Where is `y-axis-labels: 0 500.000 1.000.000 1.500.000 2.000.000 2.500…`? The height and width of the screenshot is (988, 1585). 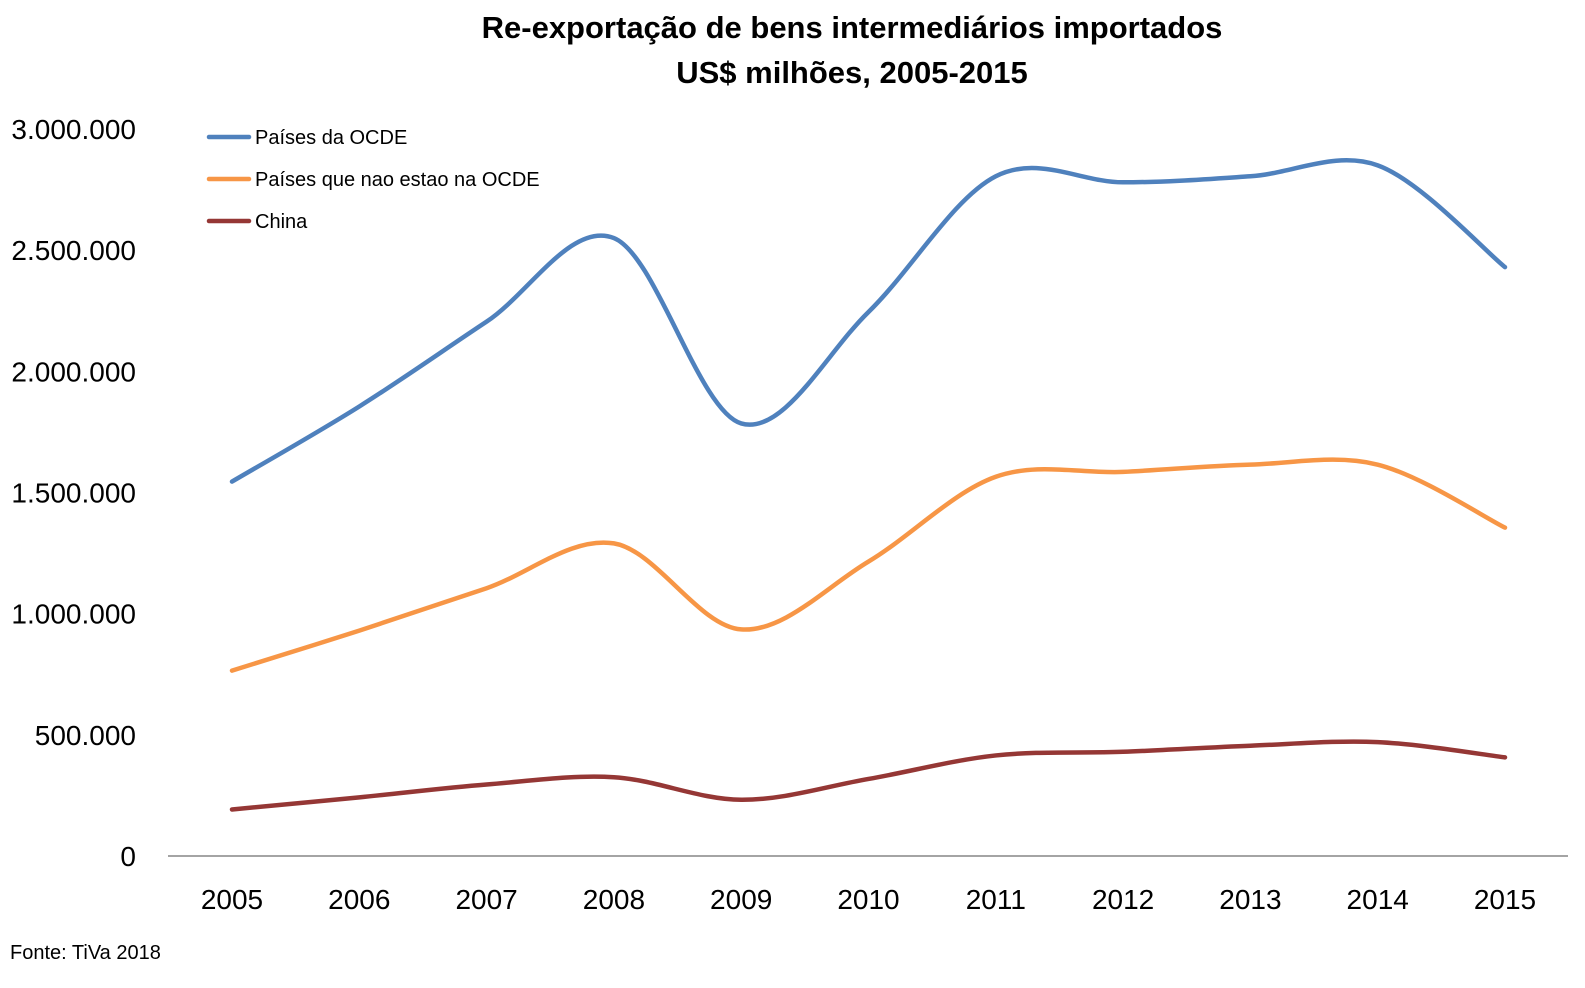
y-axis-labels: 0 500.000 1.000.000 1.500.000 2.000.000 2.500… is located at coordinates (73, 493).